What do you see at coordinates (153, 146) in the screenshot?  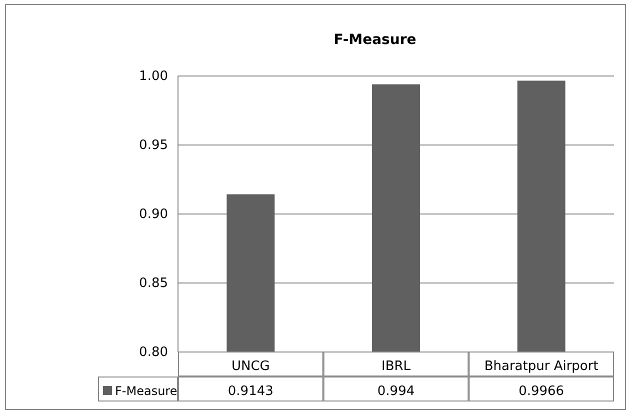 I see `y-tick-label: 0.95` at bounding box center [153, 146].